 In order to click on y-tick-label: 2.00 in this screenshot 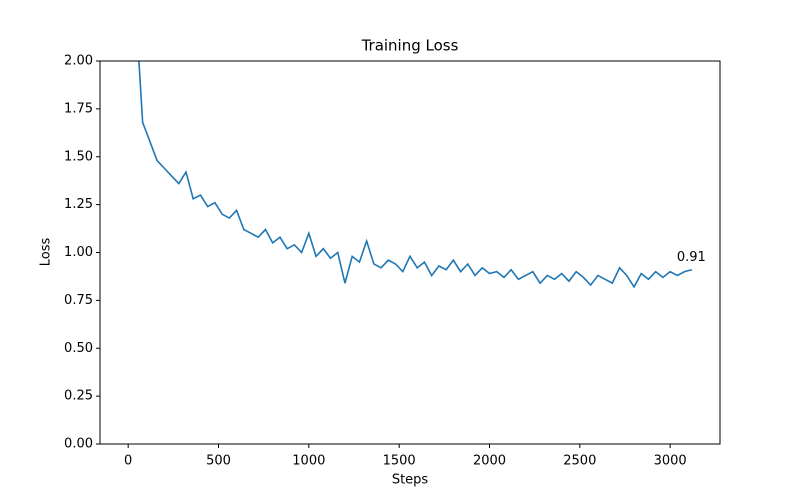, I will do `click(78, 61)`.